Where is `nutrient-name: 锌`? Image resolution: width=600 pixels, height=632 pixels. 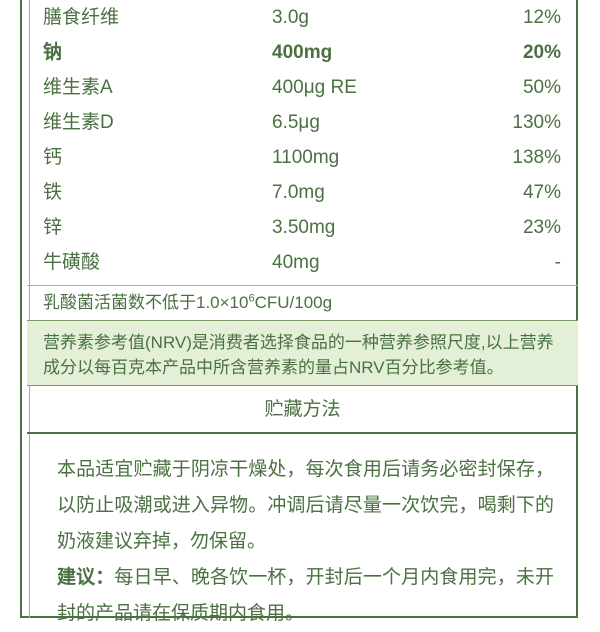 nutrient-name: 锌 is located at coordinates (53, 227).